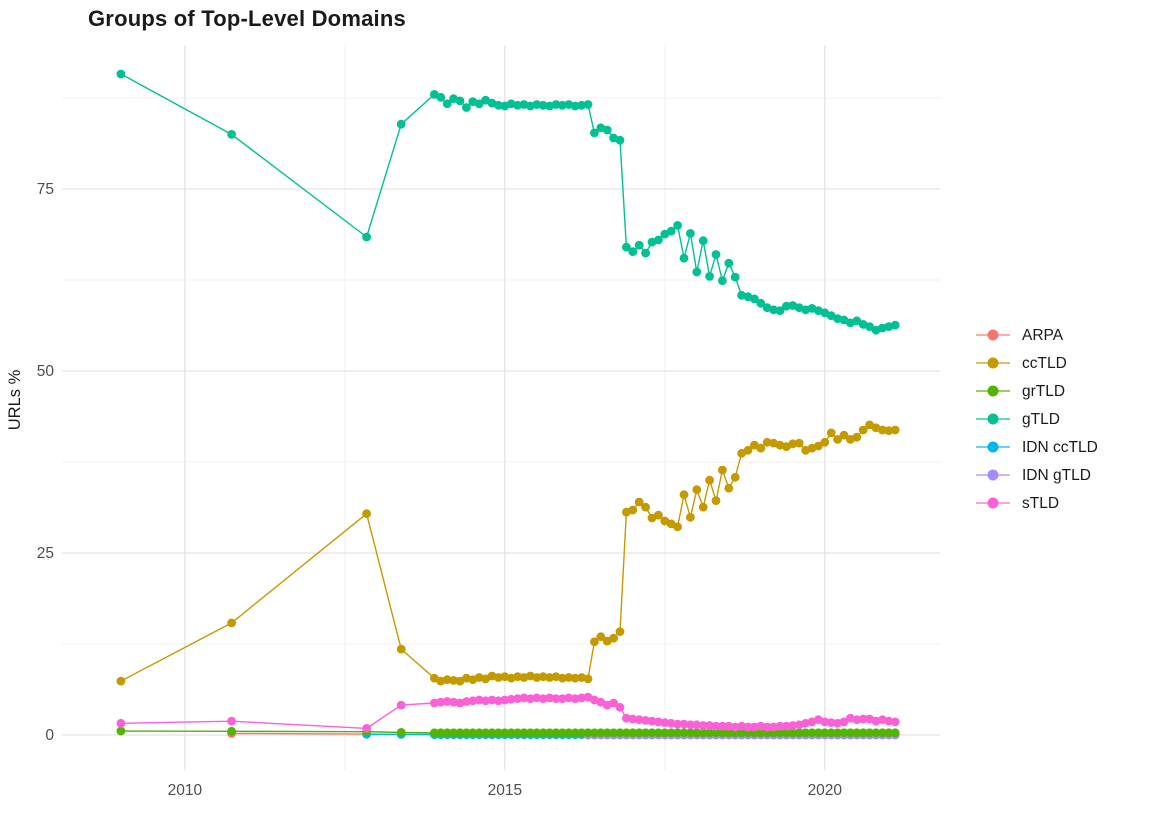 The width and height of the screenshot is (1164, 827). What do you see at coordinates (1041, 419) in the screenshot?
I see `legend-label-gtld: gTLD` at bounding box center [1041, 419].